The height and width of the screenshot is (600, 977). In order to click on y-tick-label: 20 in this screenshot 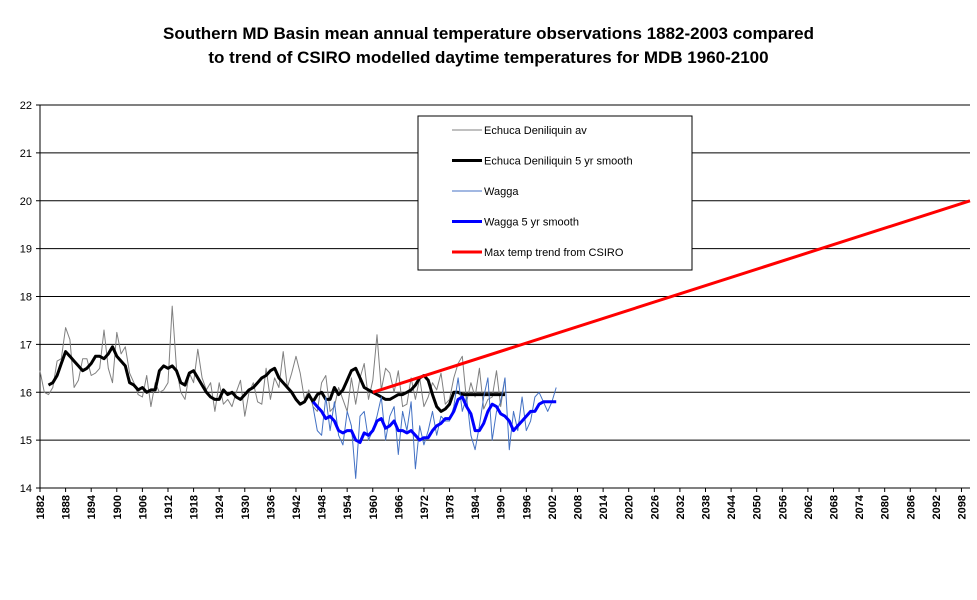, I will do `click(26, 202)`.